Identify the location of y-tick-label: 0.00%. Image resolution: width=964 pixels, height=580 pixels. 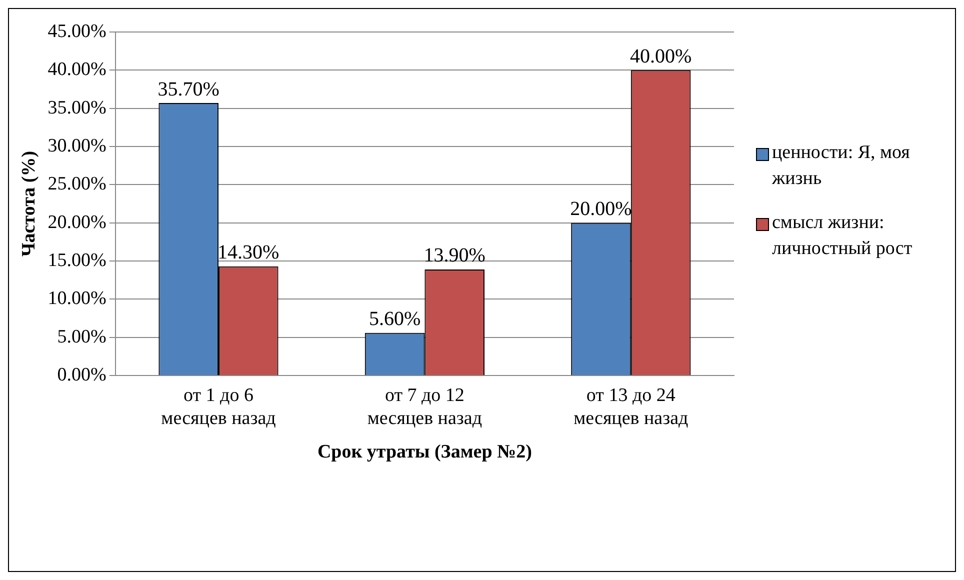
(82, 375).